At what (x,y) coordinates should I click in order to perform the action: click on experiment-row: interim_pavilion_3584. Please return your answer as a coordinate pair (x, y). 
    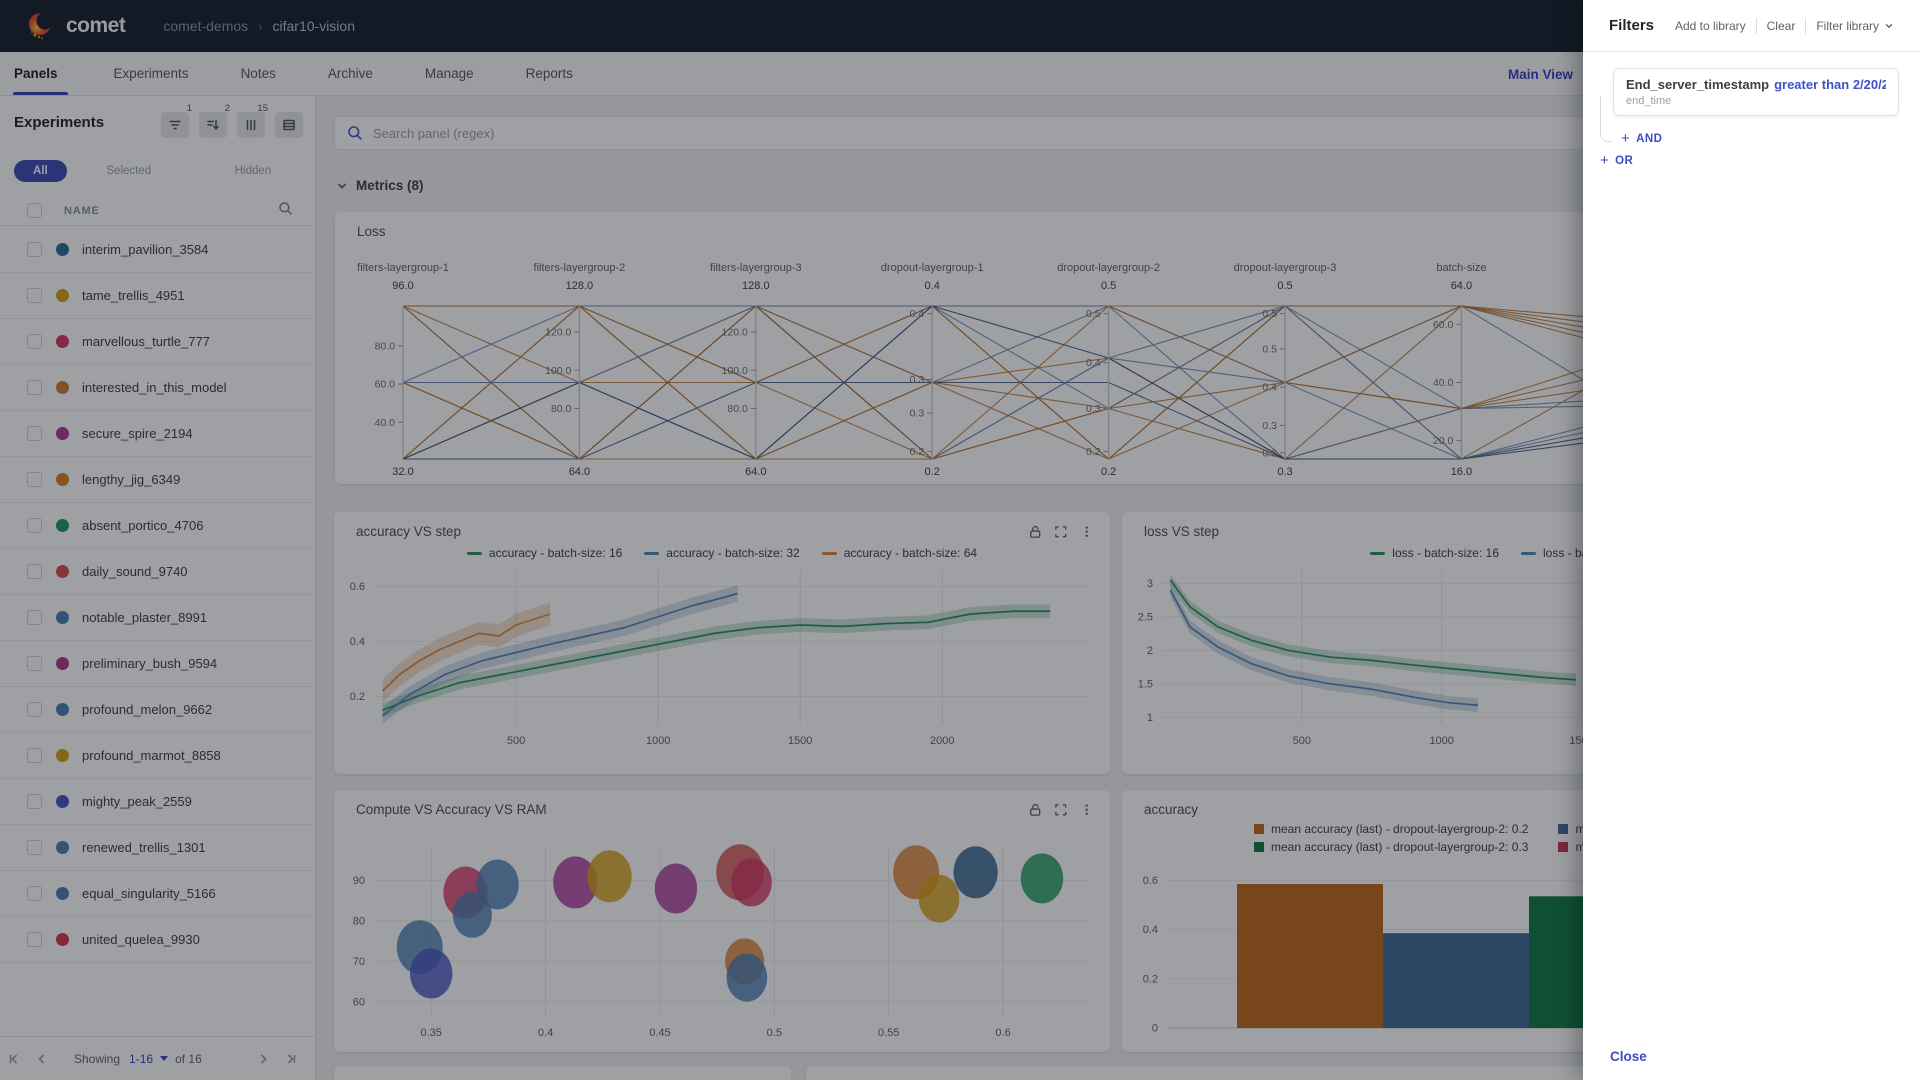
    Looking at the image, I should click on (157, 250).